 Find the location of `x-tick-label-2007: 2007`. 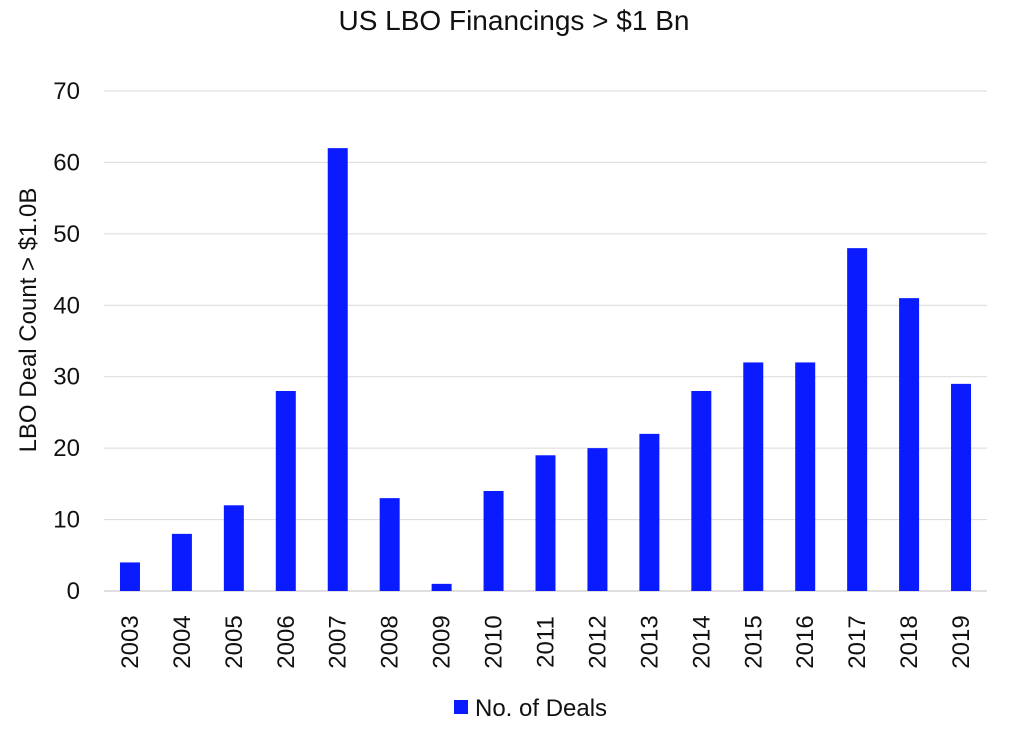

x-tick-label-2007: 2007 is located at coordinates (338, 641).